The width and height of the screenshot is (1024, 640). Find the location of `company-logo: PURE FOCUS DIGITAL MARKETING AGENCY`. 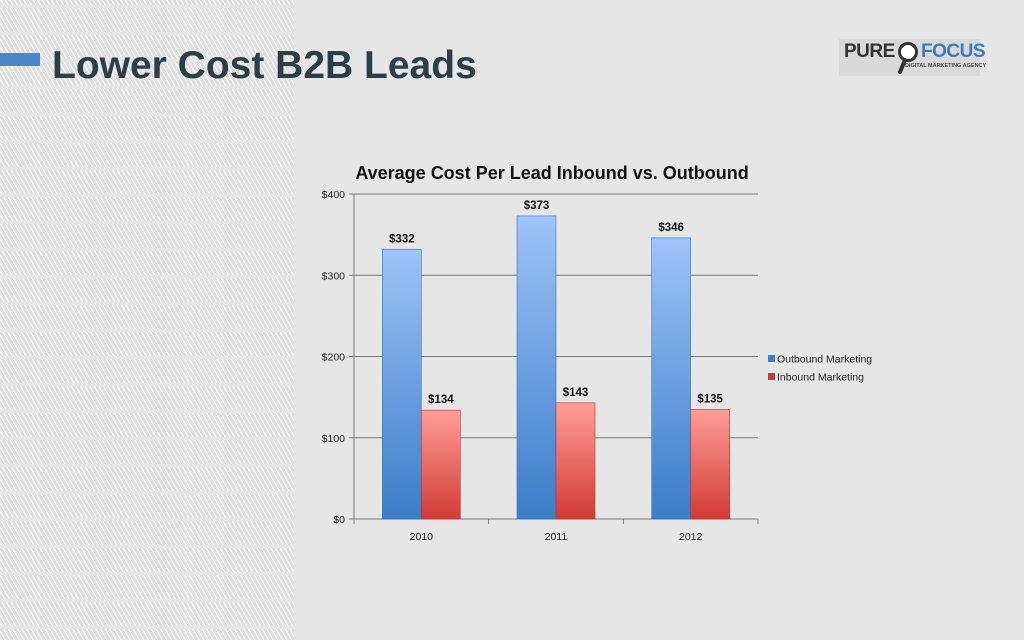

company-logo: PURE FOCUS DIGITAL MARKETING AGENCY is located at coordinates (912, 57).